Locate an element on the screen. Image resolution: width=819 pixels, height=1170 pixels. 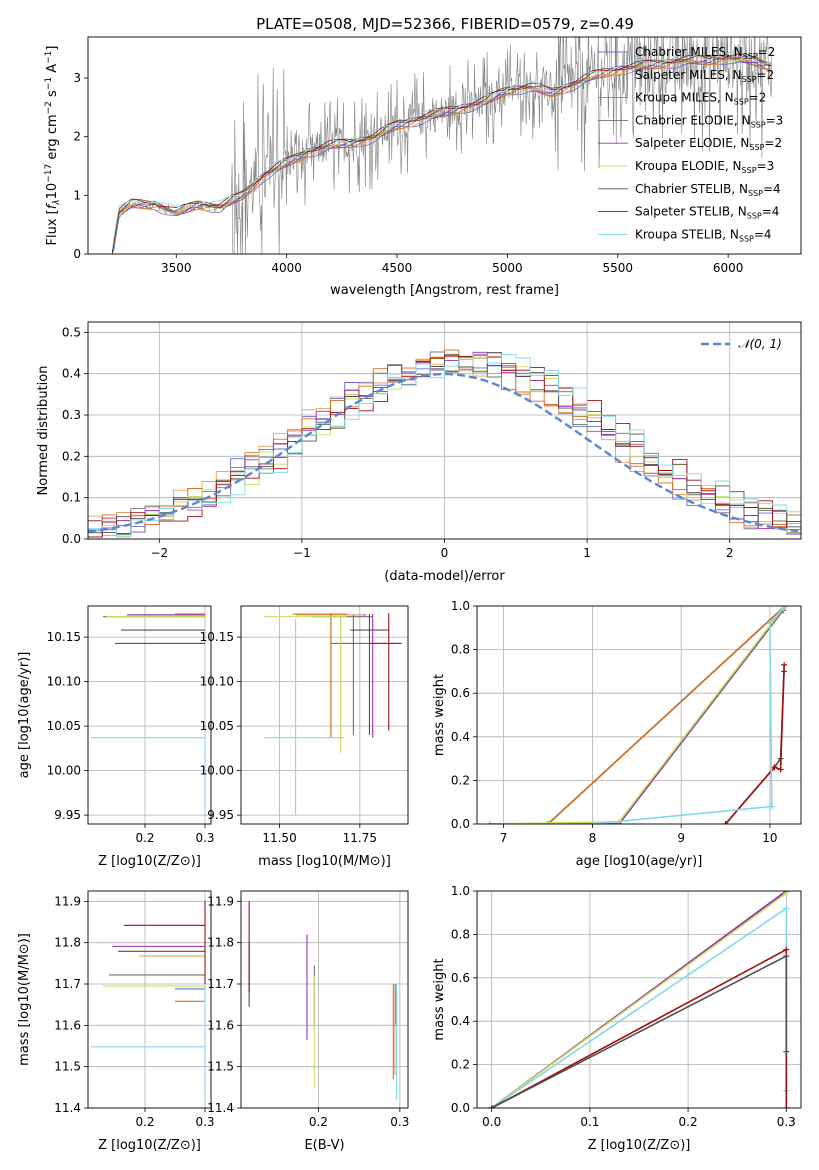
mass_vs_ebv-plot-area is located at coordinates (323, 1000).